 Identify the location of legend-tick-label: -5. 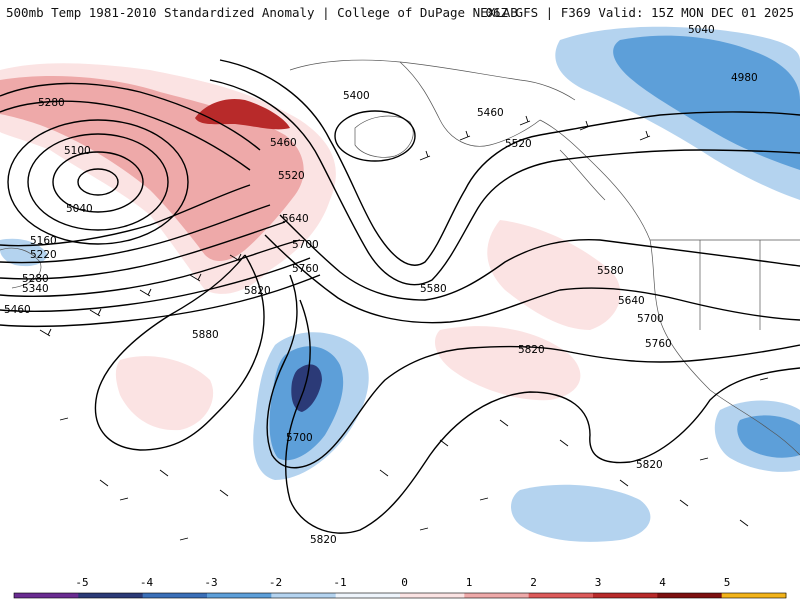
(81, 582).